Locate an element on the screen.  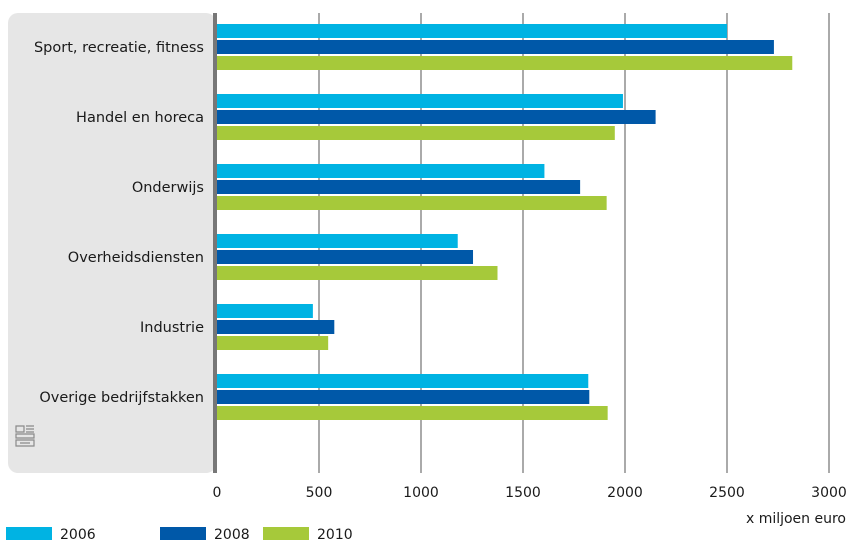
category-label: Overige bedrijfstakken is located at coordinates (121, 398).